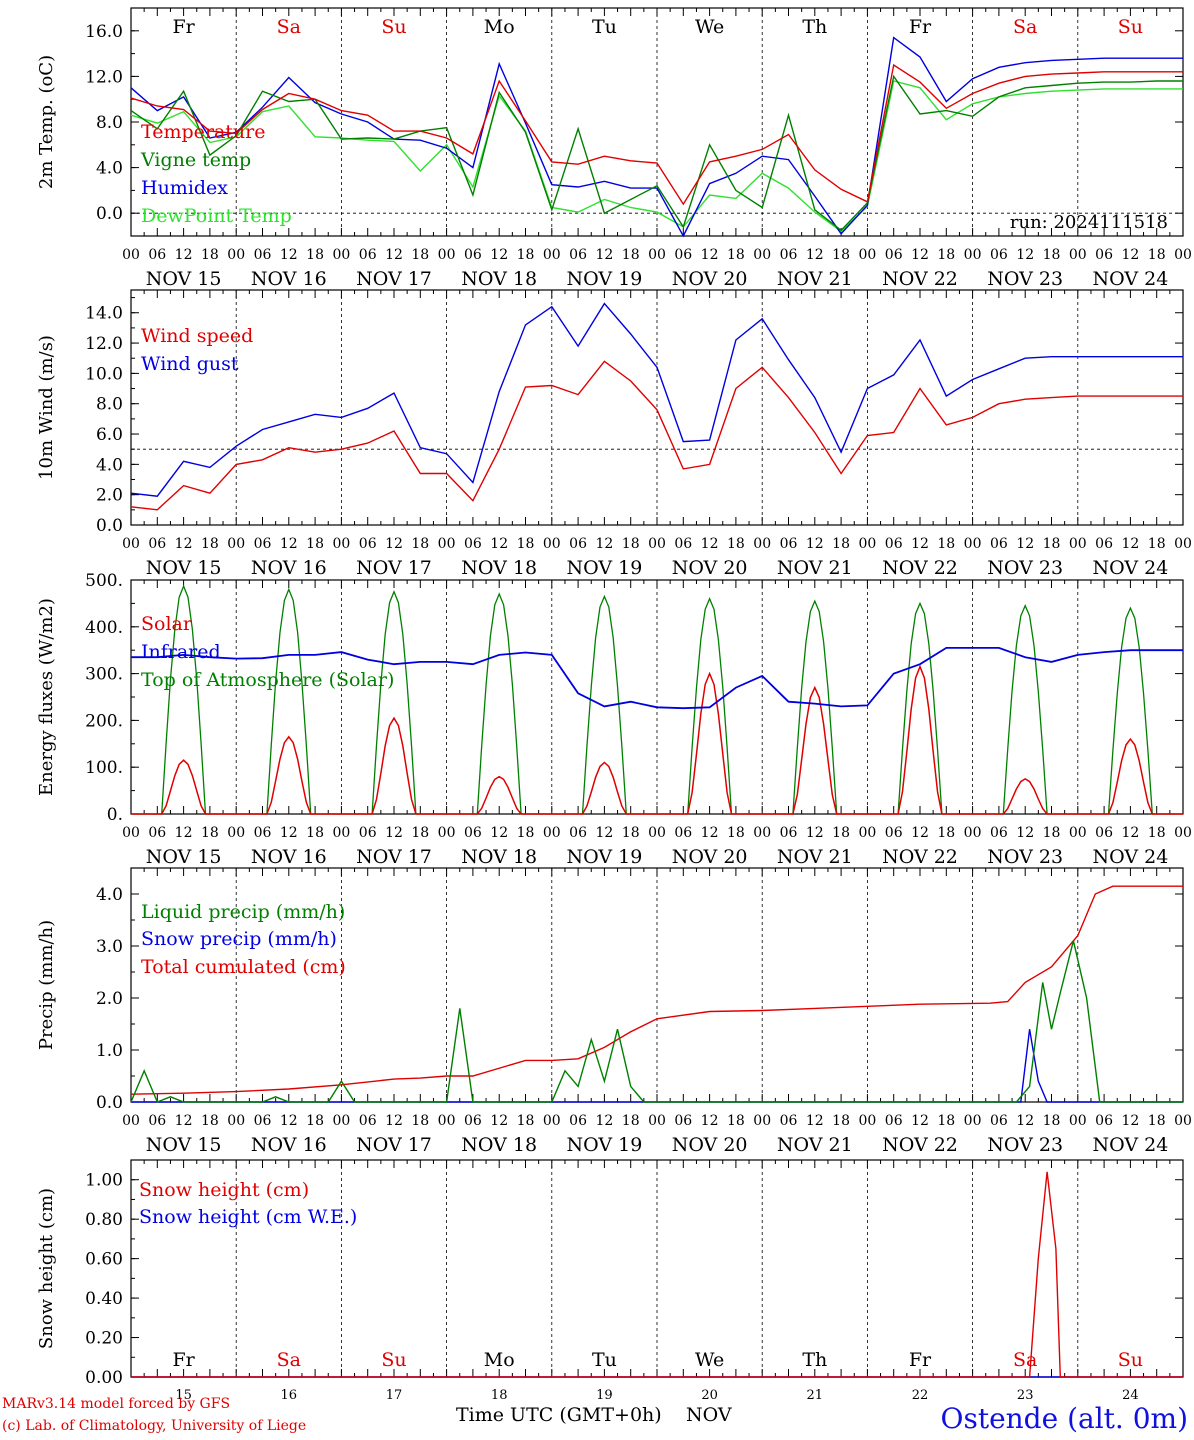 This screenshot has height=1440, width=1194. What do you see at coordinates (46, 1268) in the screenshot?
I see `y-axis-label: Snow height (cm)` at bounding box center [46, 1268].